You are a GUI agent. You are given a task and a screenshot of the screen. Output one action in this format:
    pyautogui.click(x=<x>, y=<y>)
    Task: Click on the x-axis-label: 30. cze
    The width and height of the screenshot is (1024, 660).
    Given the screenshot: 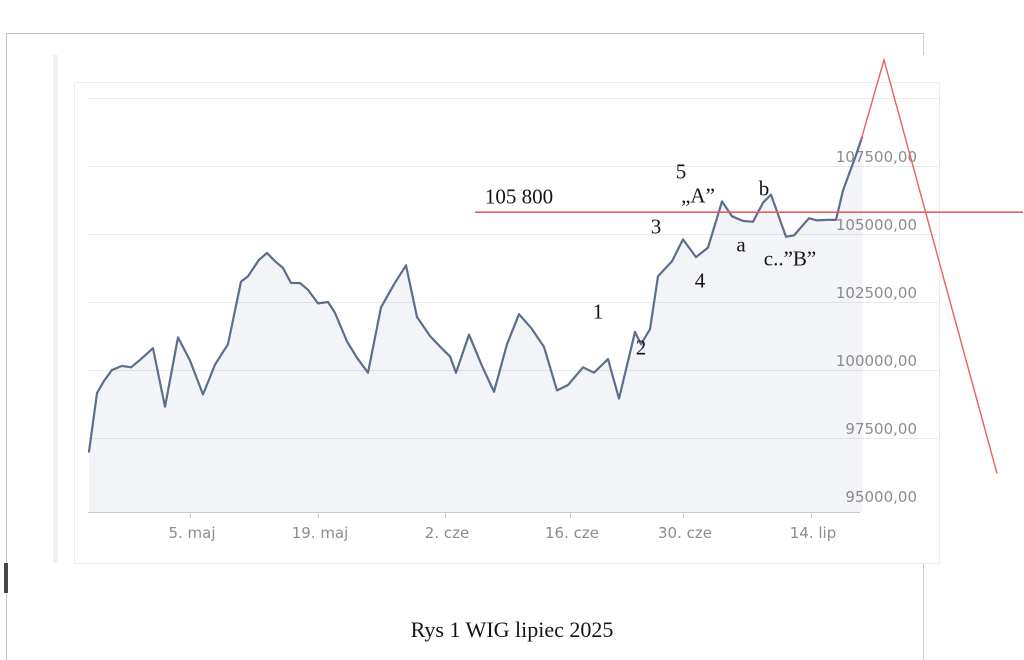 What is the action you would take?
    pyautogui.click(x=685, y=533)
    